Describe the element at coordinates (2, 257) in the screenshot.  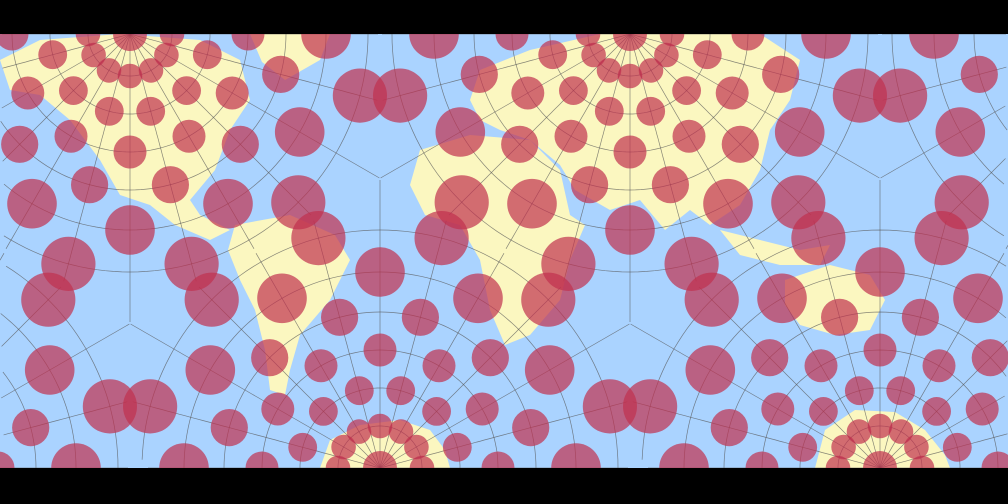
I see `meridian-line` at that location.